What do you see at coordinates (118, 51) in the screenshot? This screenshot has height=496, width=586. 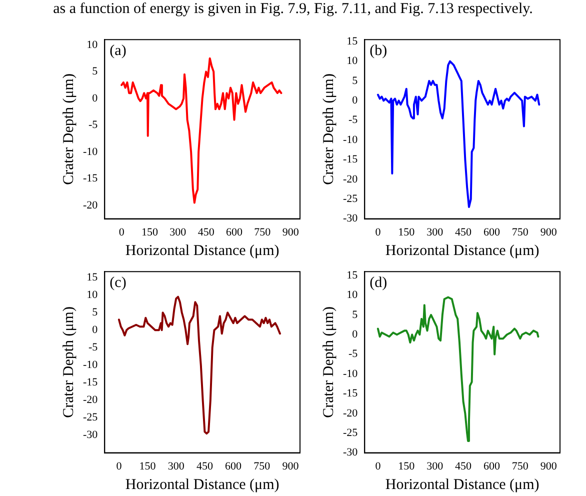 I see `chart-title: (a)` at bounding box center [118, 51].